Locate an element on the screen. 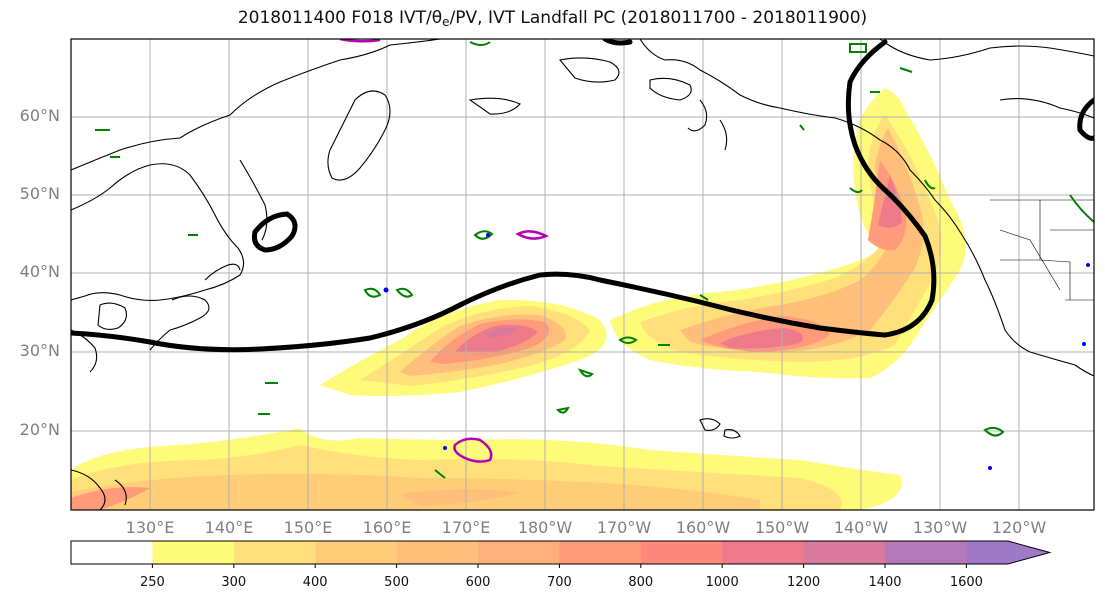 The height and width of the screenshot is (603, 1105). colorbar-outline is located at coordinates (561, 552).